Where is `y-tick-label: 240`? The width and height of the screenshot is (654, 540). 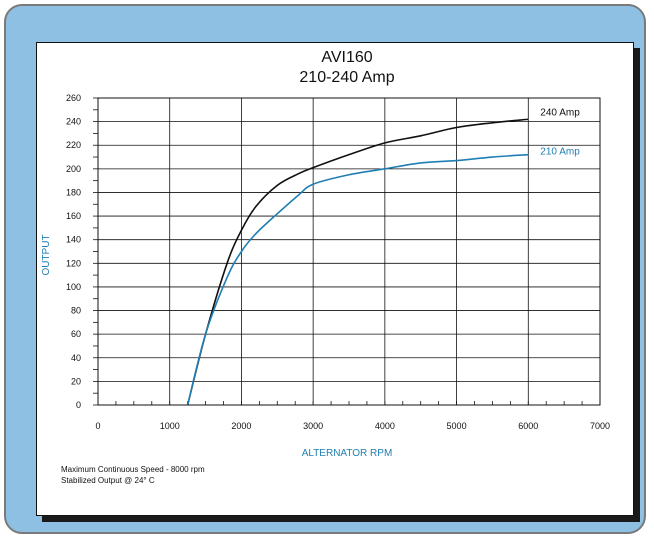 y-tick-label: 240 is located at coordinates (73, 122).